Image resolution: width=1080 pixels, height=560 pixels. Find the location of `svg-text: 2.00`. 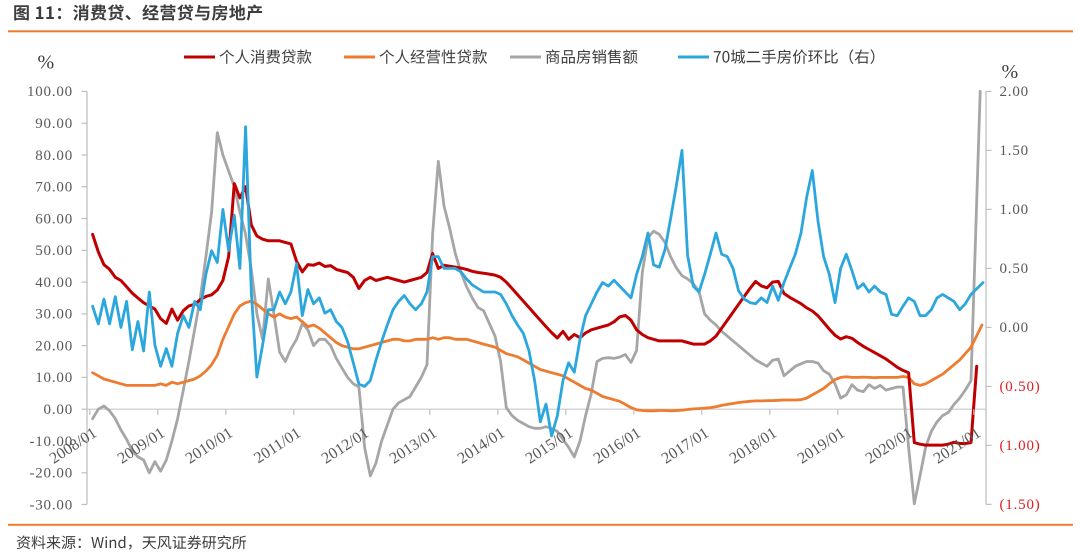

svg-text: 2.00 is located at coordinates (1014, 92).